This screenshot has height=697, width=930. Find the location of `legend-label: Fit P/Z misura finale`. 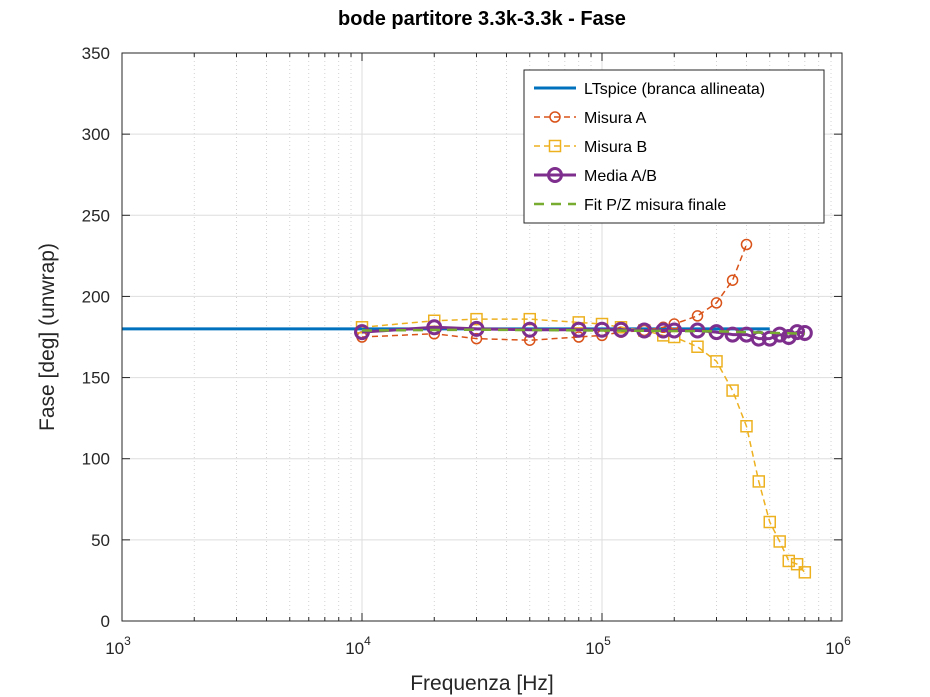

legend-label: Fit P/Z misura finale is located at coordinates (655, 205).